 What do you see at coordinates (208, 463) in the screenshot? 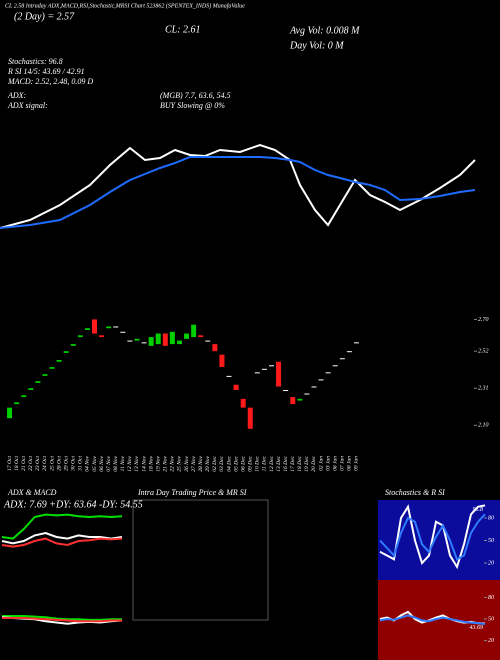
I see `x-tick-label: 29 Nov` at bounding box center [208, 463].